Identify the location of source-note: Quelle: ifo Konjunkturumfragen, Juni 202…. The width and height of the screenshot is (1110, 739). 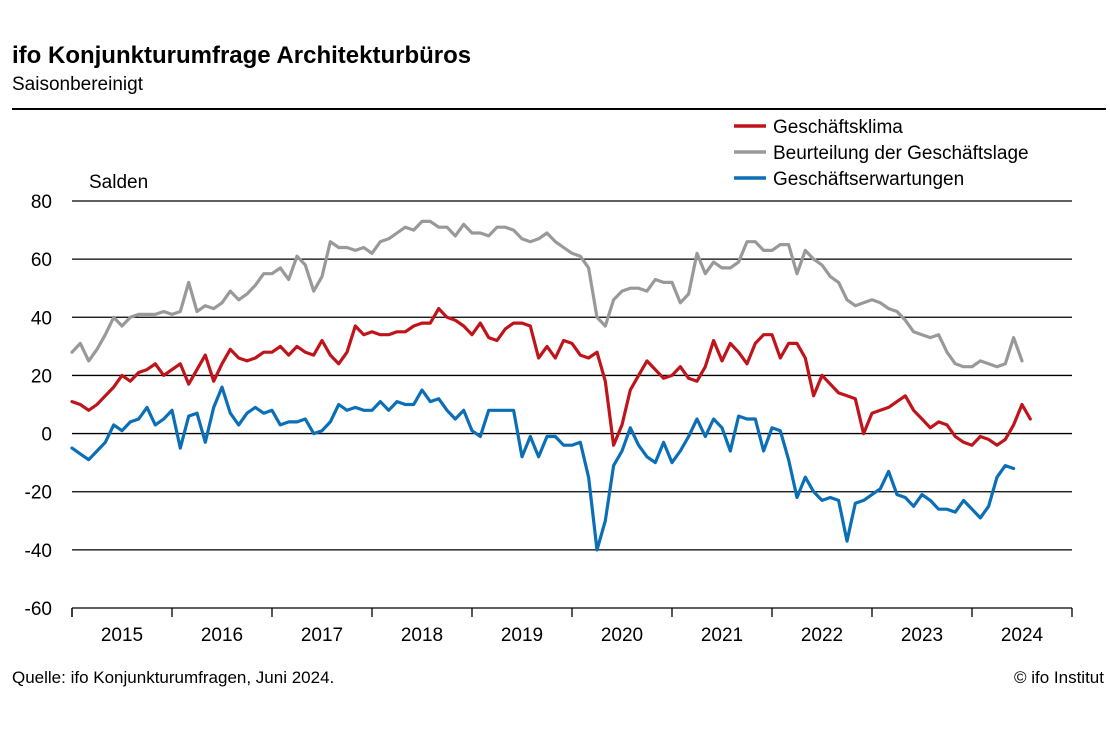
(173, 677).